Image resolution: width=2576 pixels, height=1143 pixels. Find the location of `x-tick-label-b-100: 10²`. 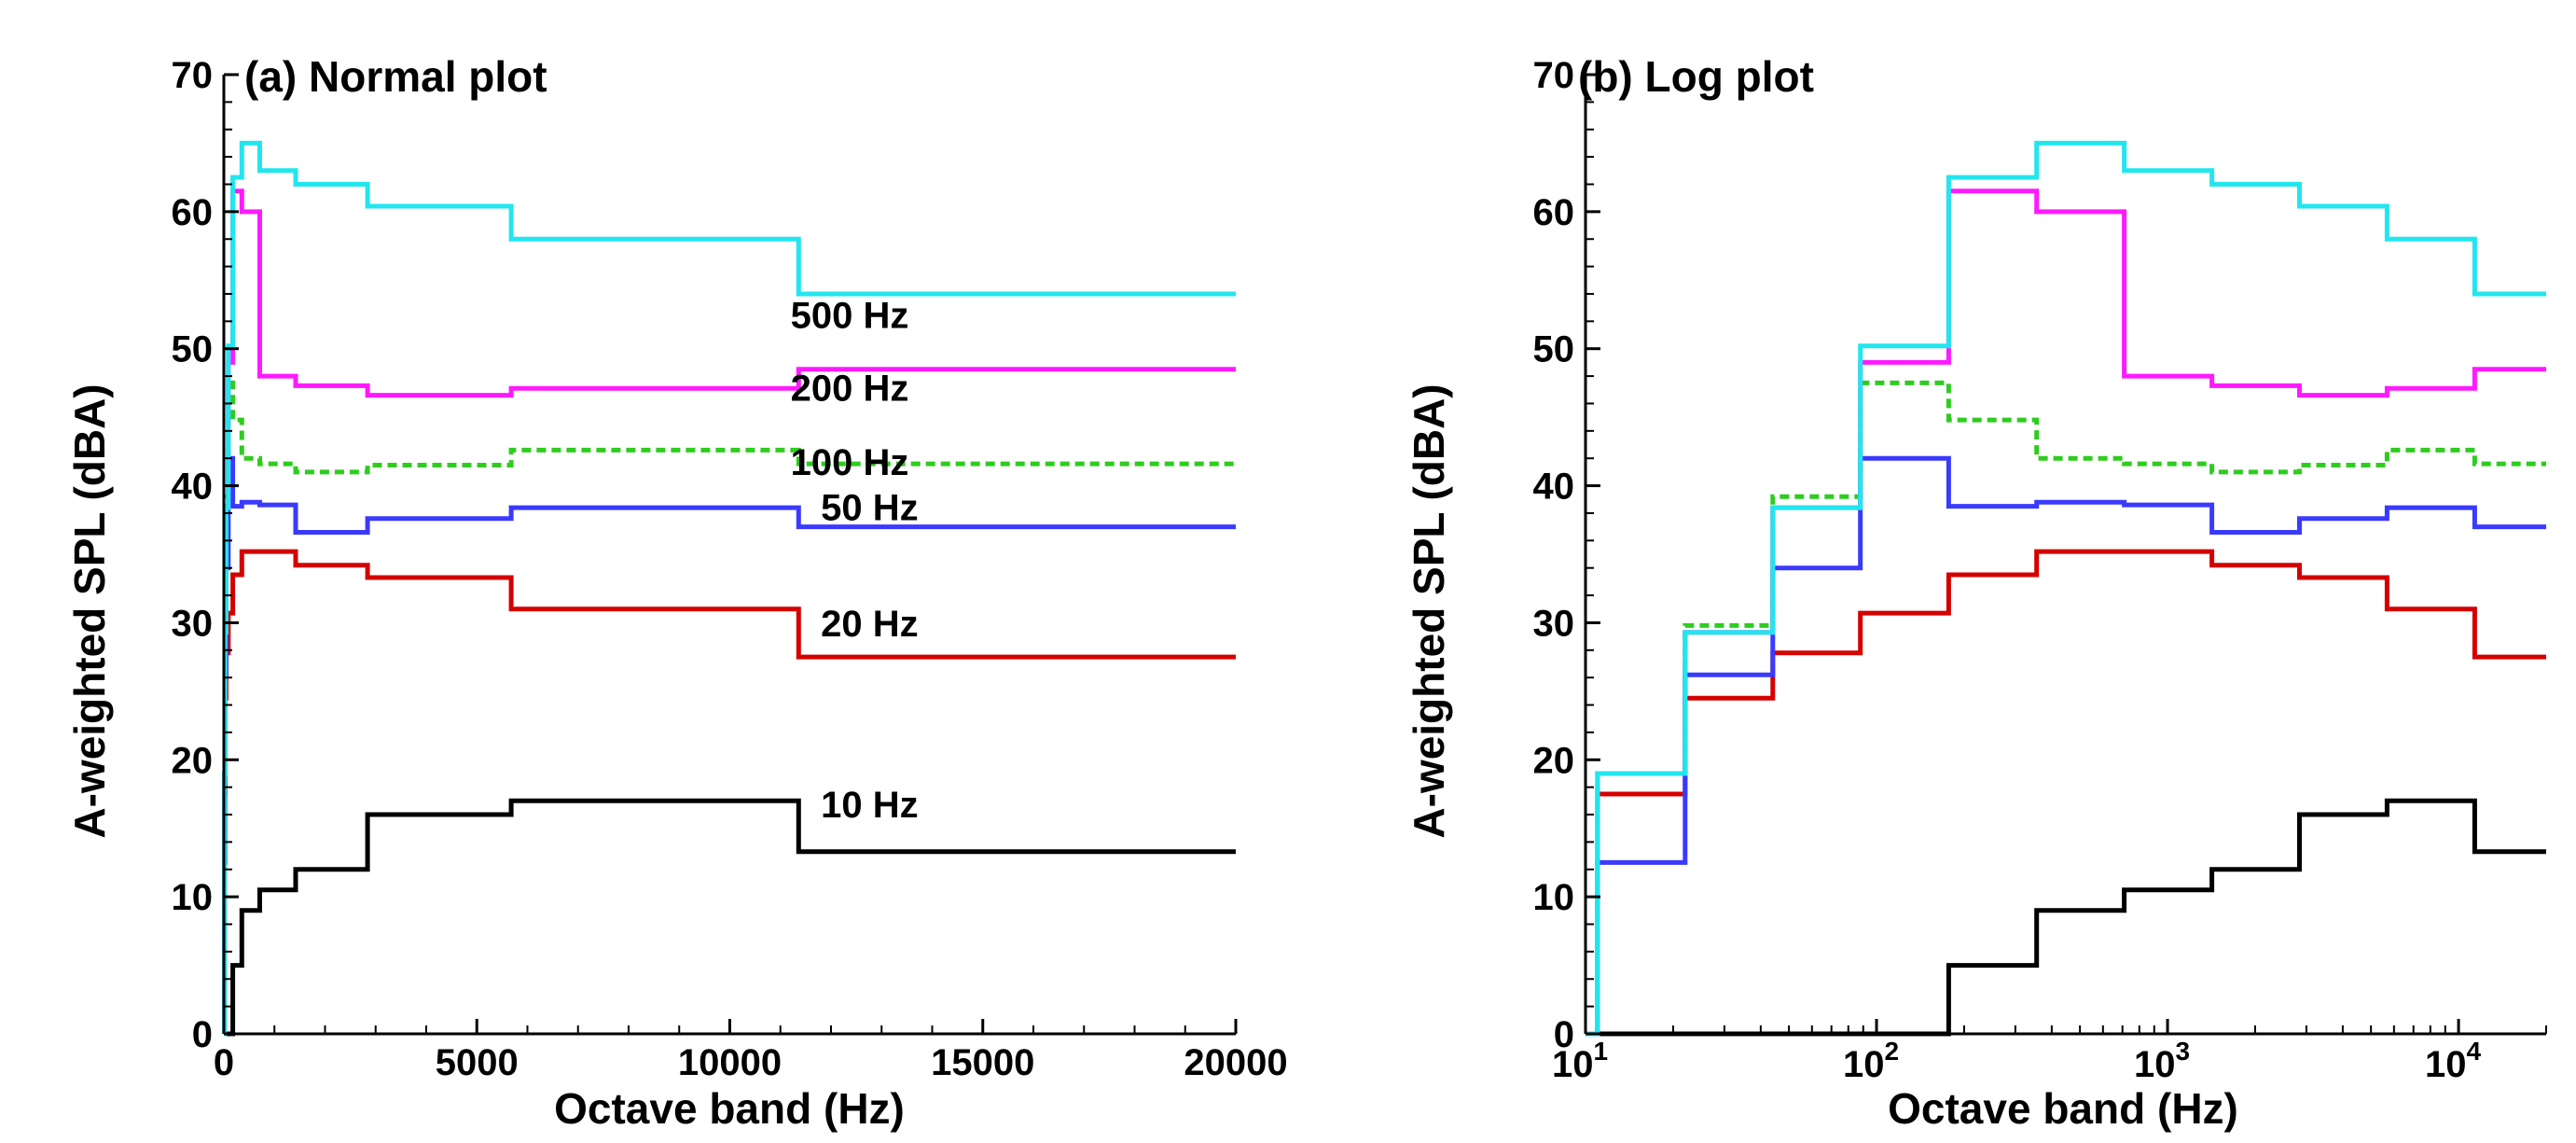

x-tick-label-b-100: 10² is located at coordinates (1871, 1061).